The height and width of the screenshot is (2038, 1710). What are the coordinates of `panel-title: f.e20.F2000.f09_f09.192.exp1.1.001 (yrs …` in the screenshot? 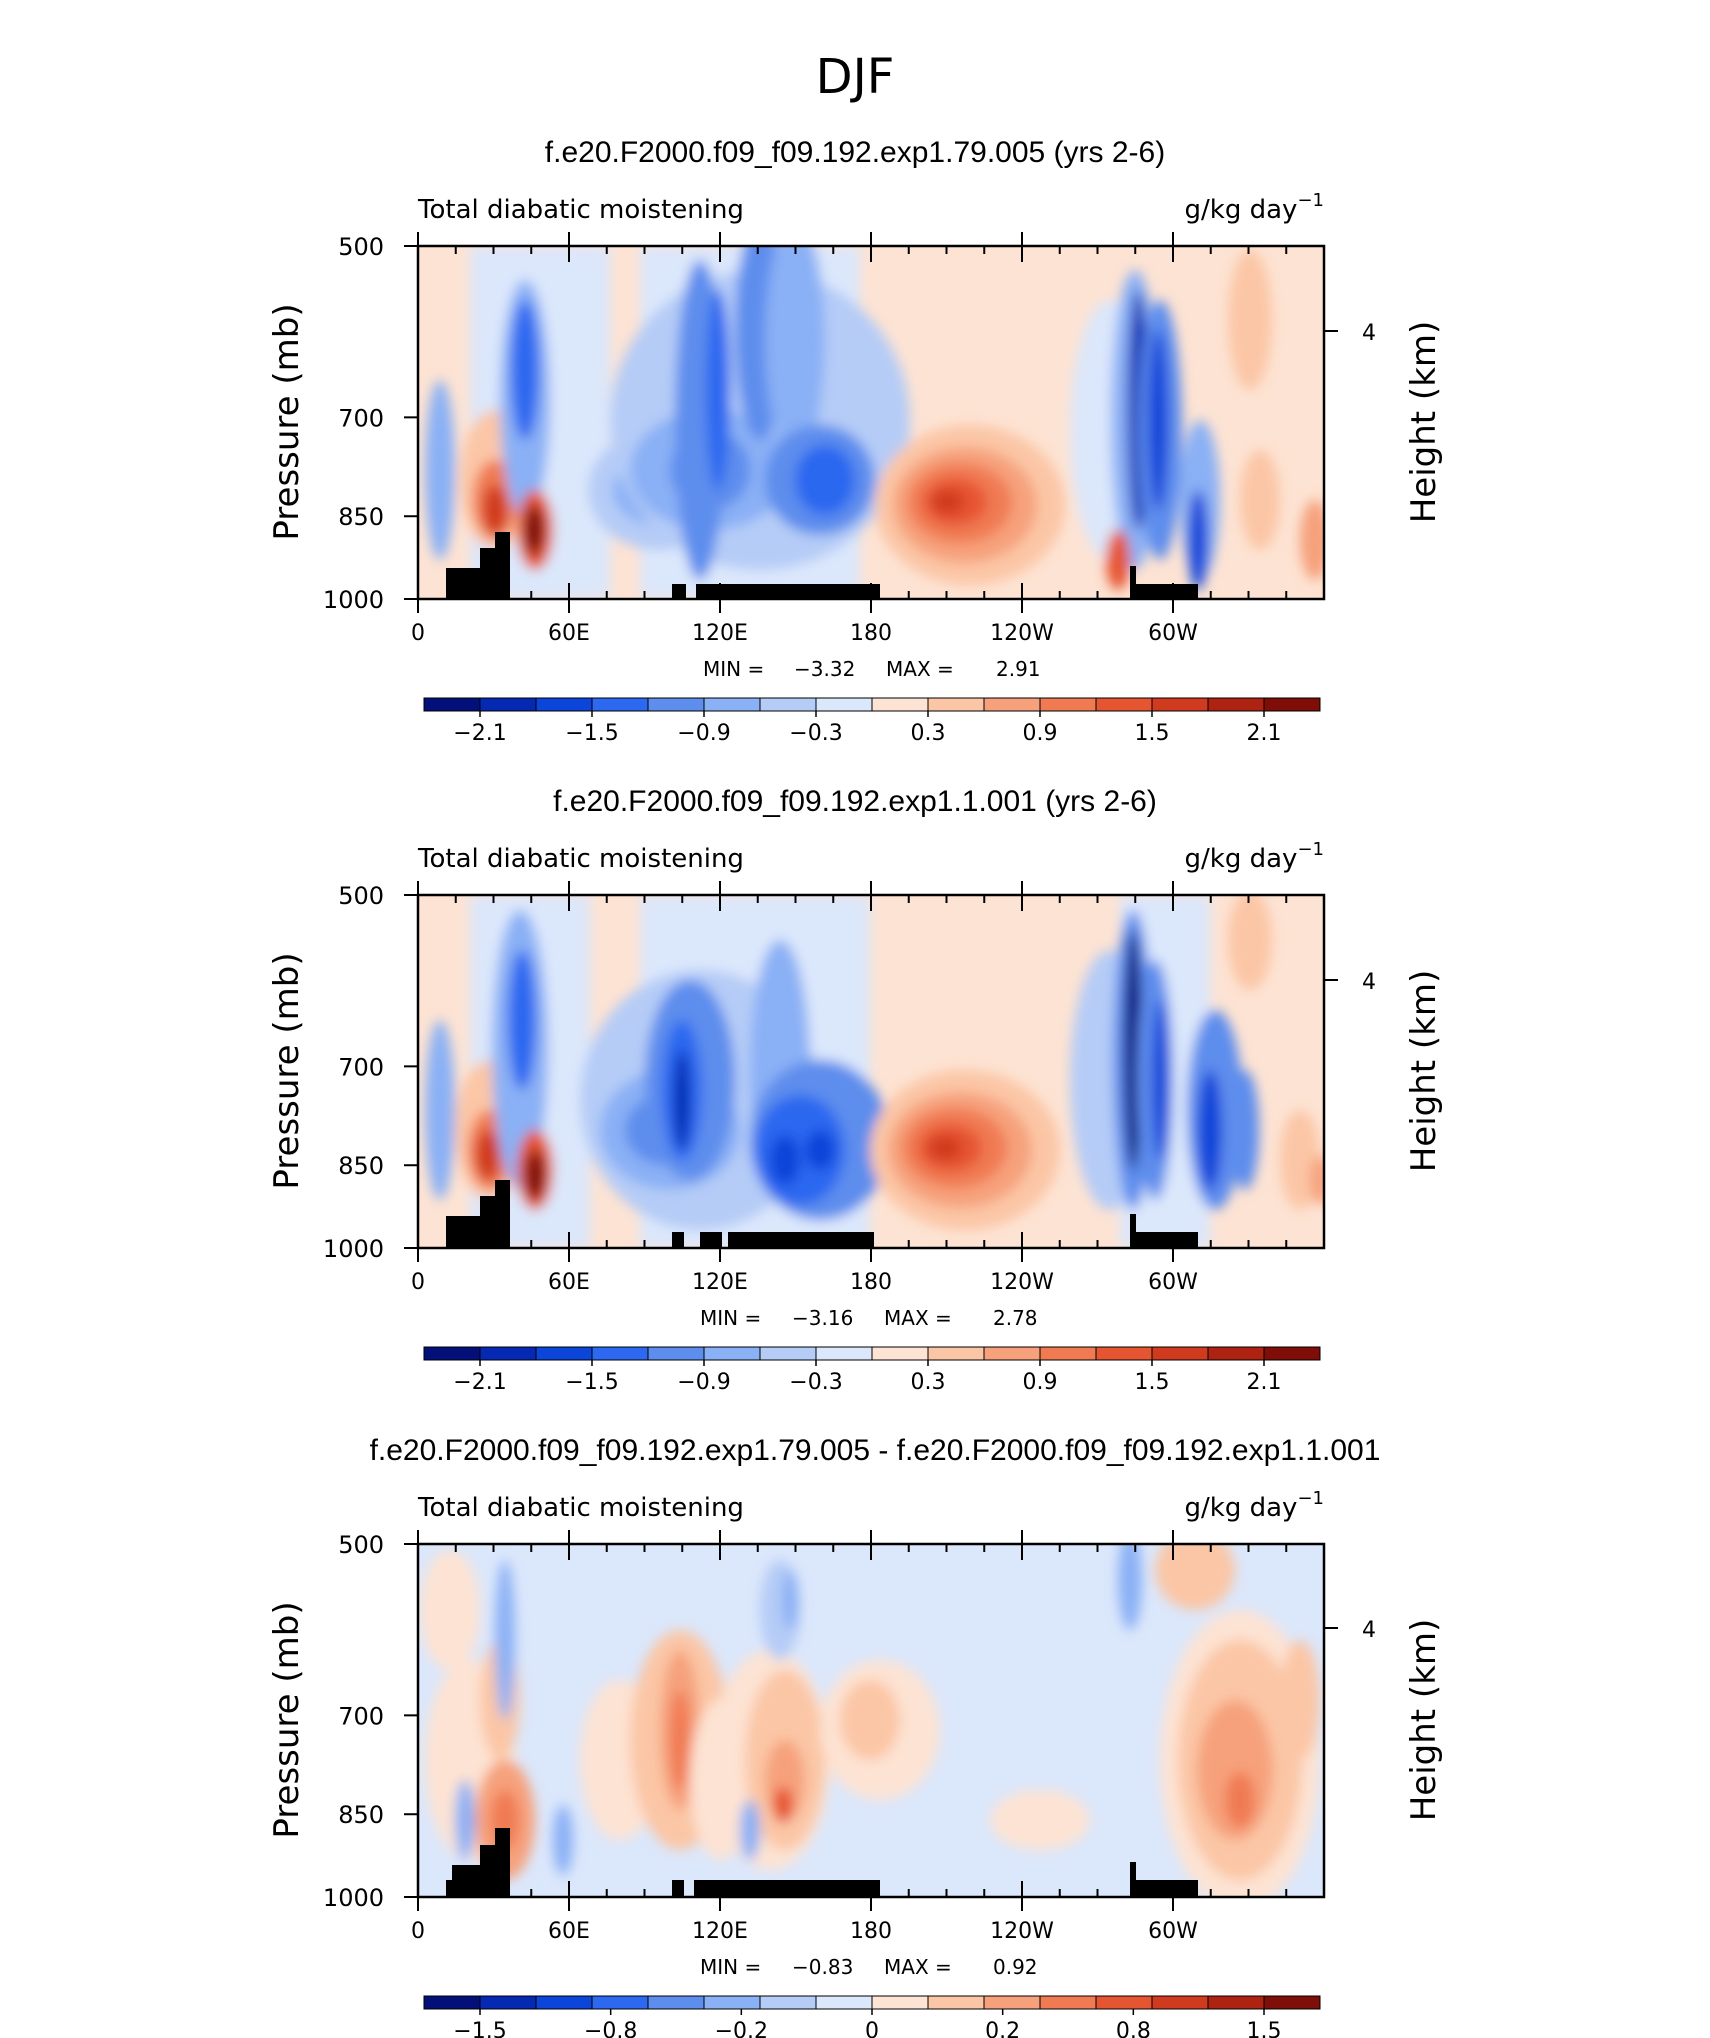 It's located at (855, 801).